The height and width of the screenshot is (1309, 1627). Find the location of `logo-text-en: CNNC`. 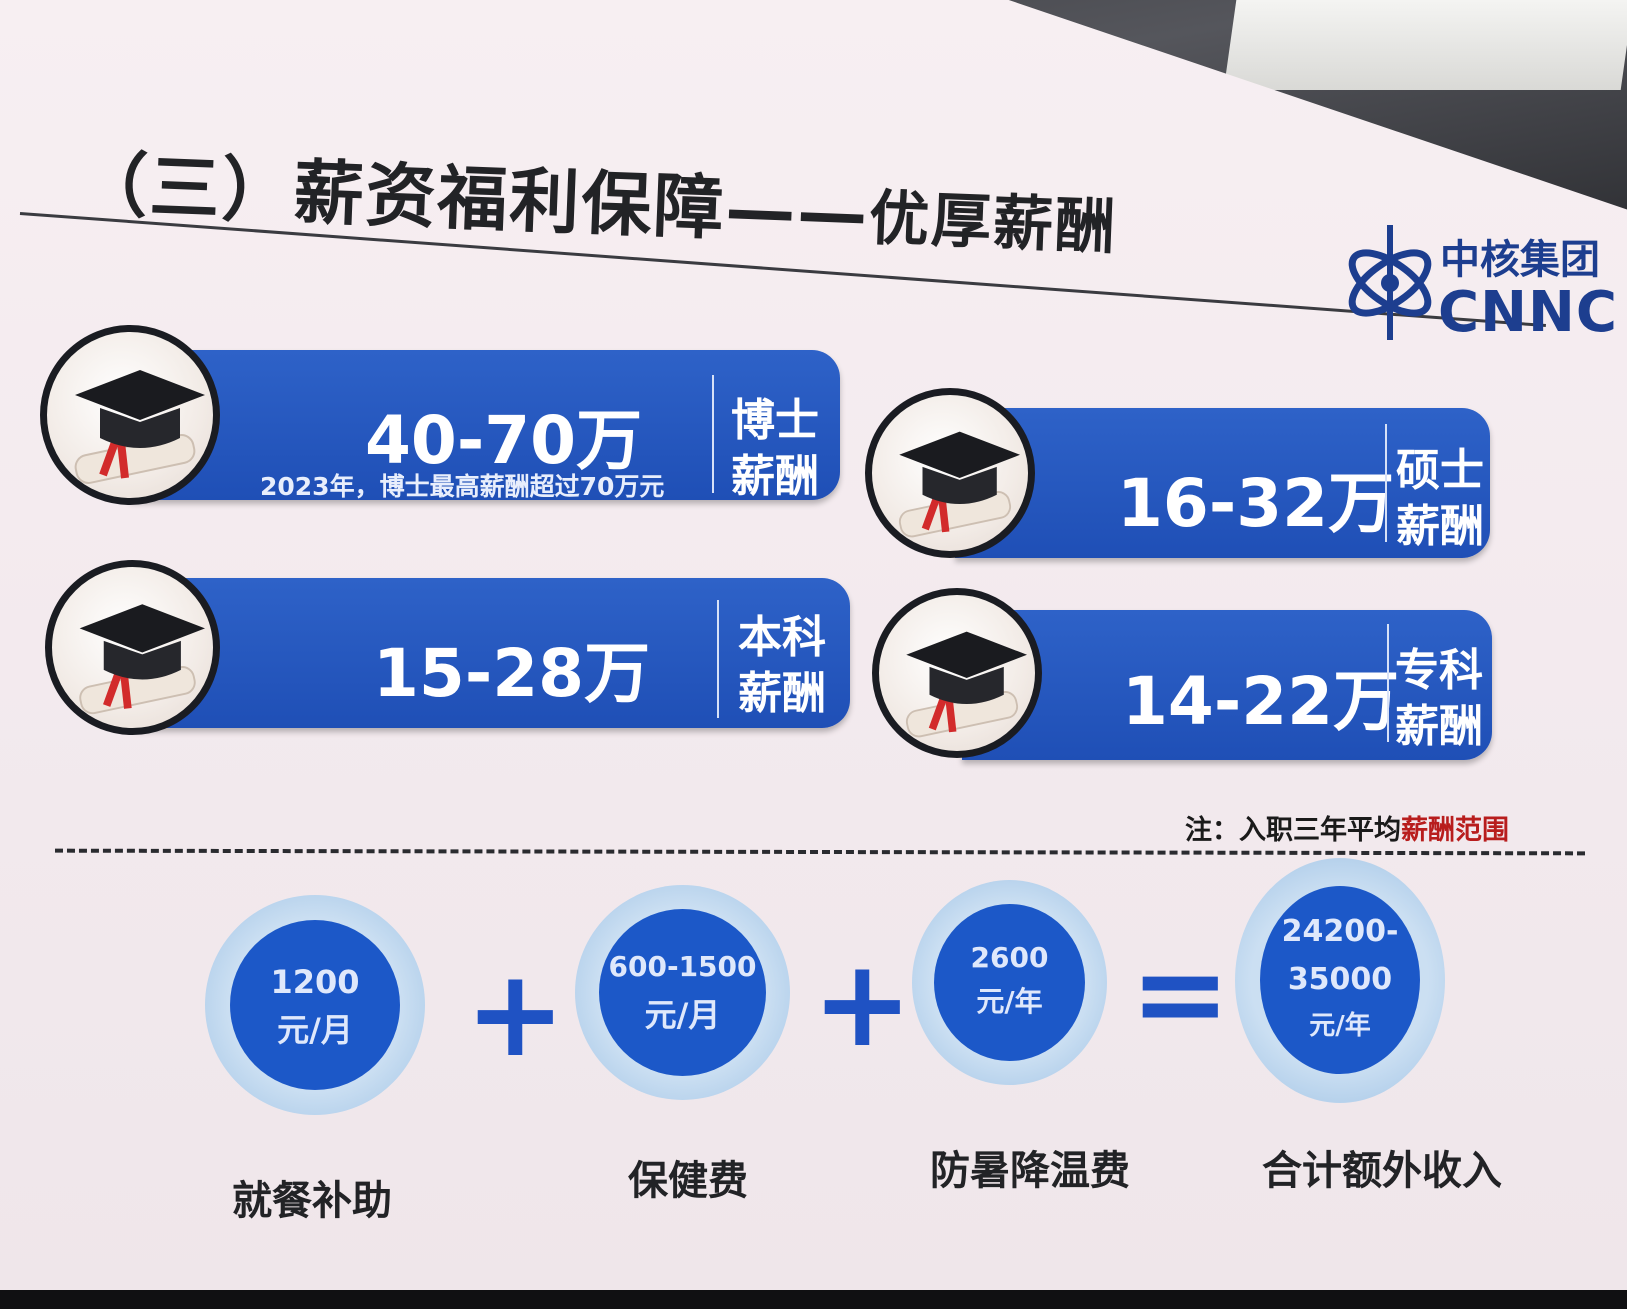

logo-text-en: CNNC is located at coordinates (1528, 312).